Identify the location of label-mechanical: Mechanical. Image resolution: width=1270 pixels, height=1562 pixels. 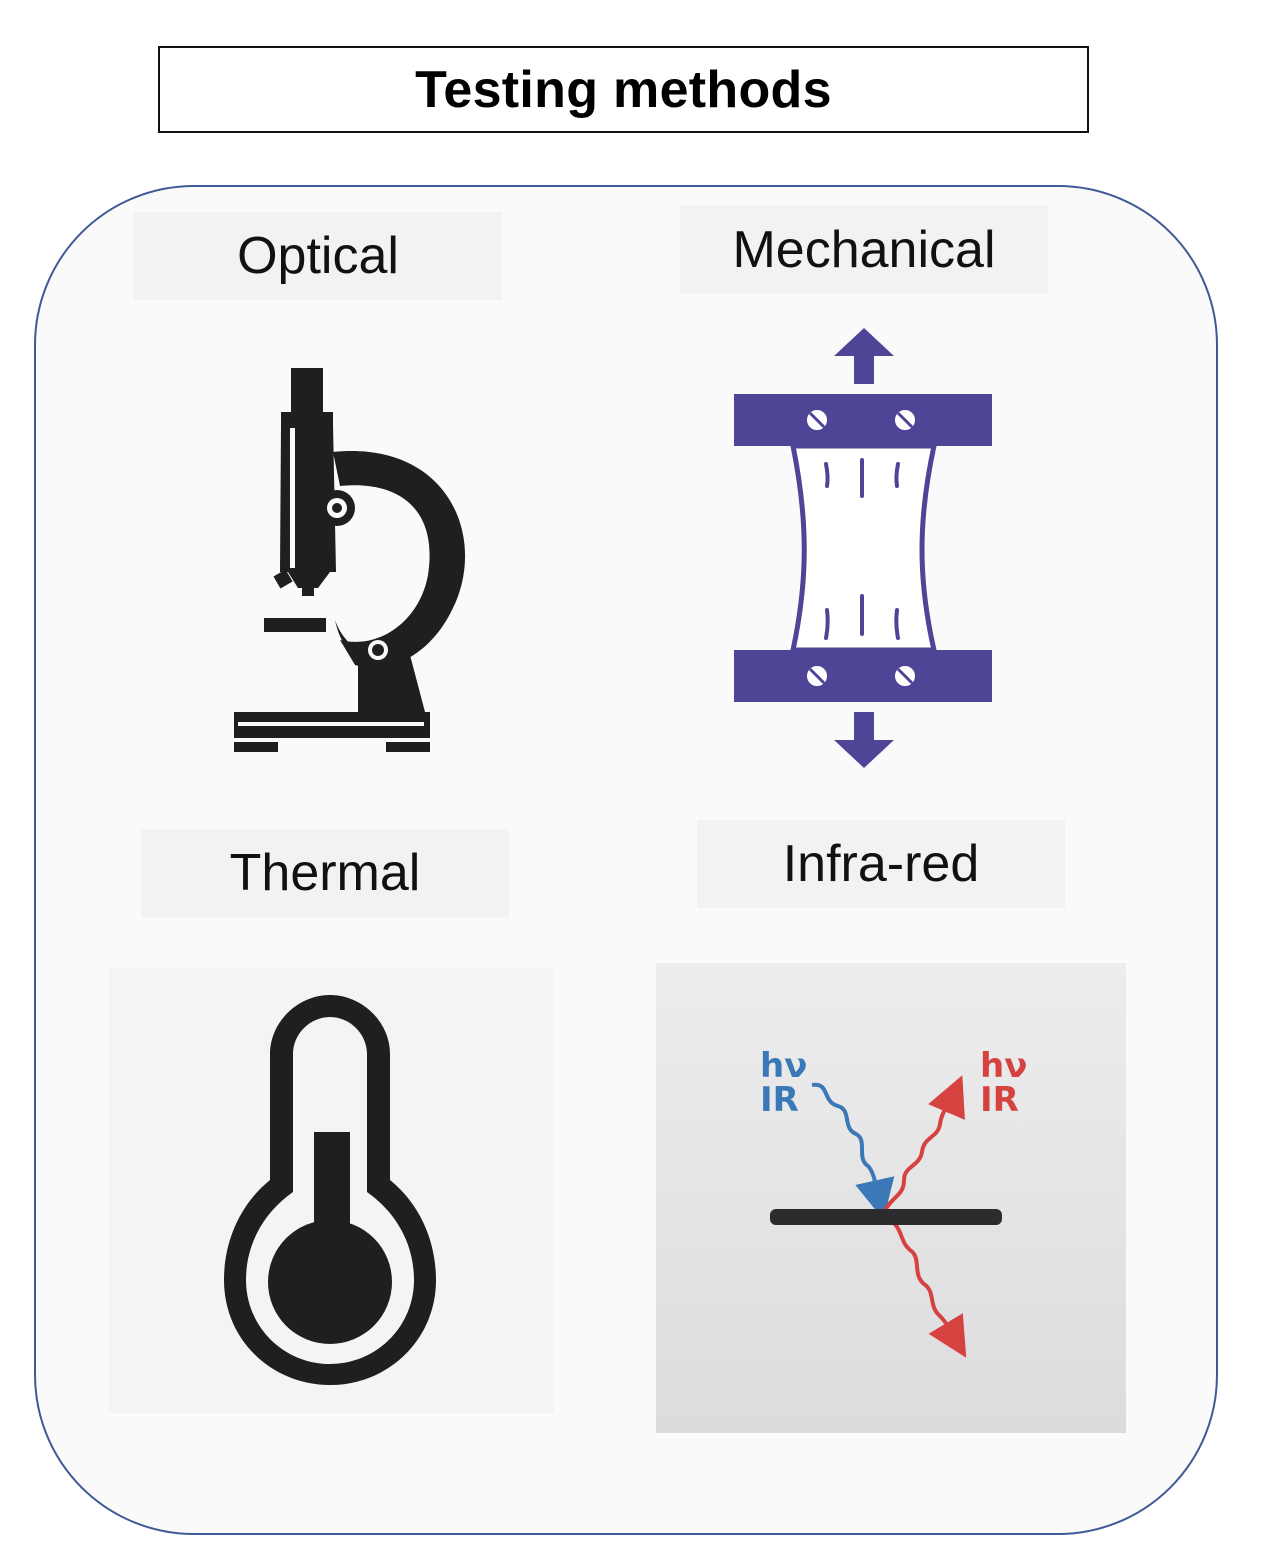
(864, 250).